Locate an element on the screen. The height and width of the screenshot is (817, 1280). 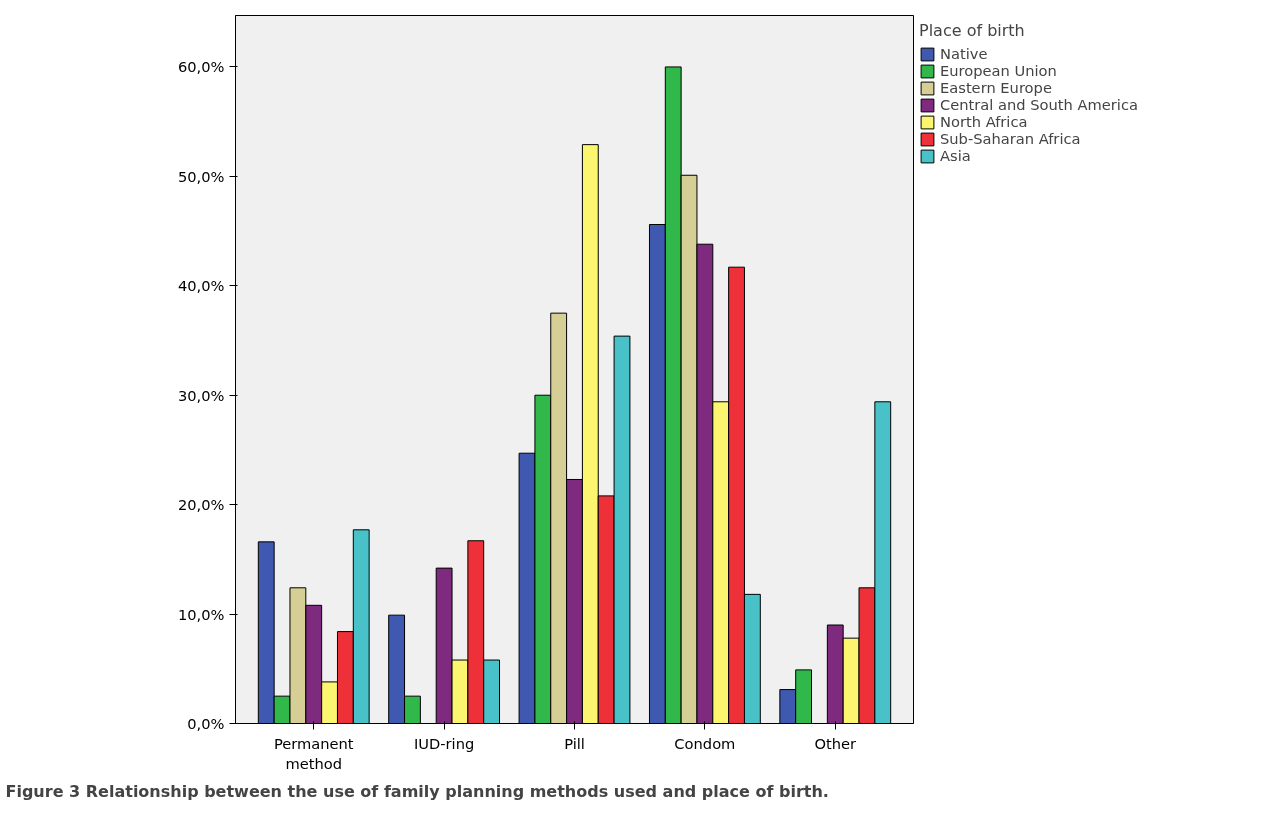
legend-label: Native is located at coordinates (964, 53).